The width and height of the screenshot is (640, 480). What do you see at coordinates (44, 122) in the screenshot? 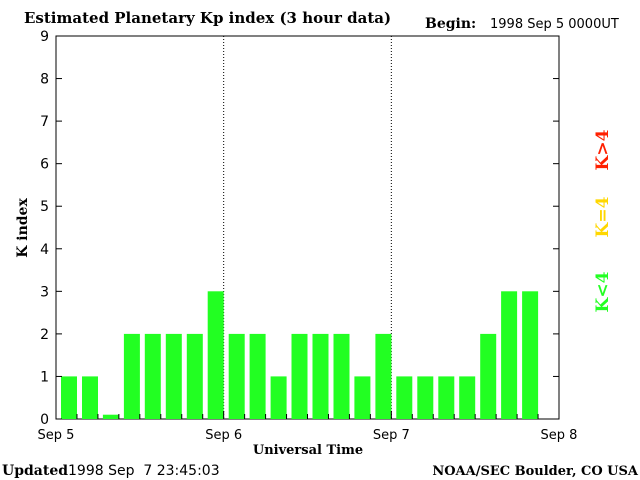
I see `y-tick-label: 7` at bounding box center [44, 122].